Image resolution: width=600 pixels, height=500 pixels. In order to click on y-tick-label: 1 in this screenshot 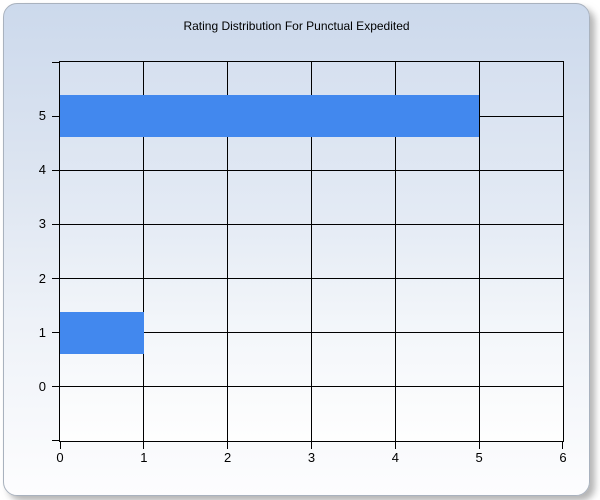, I will do `click(42, 332)`.